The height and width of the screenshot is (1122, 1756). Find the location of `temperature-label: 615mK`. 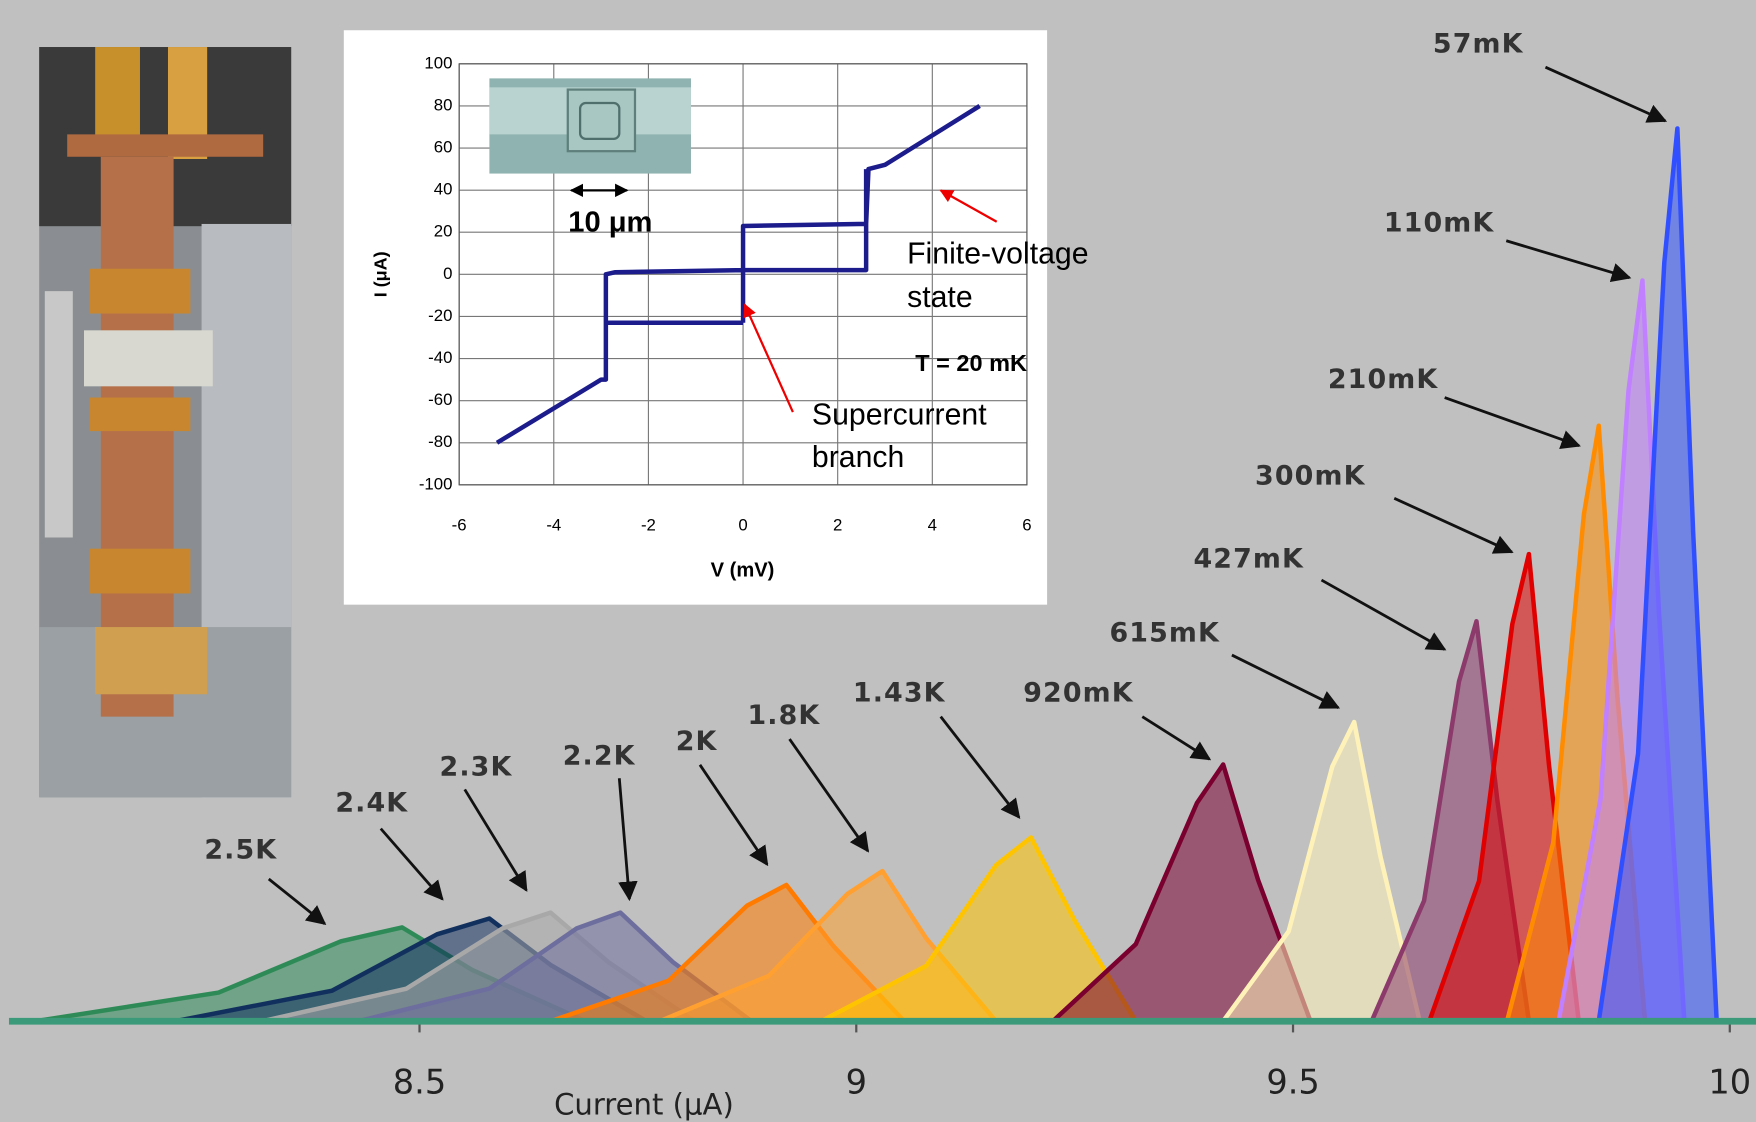

temperature-label: 615mK is located at coordinates (1164, 632).